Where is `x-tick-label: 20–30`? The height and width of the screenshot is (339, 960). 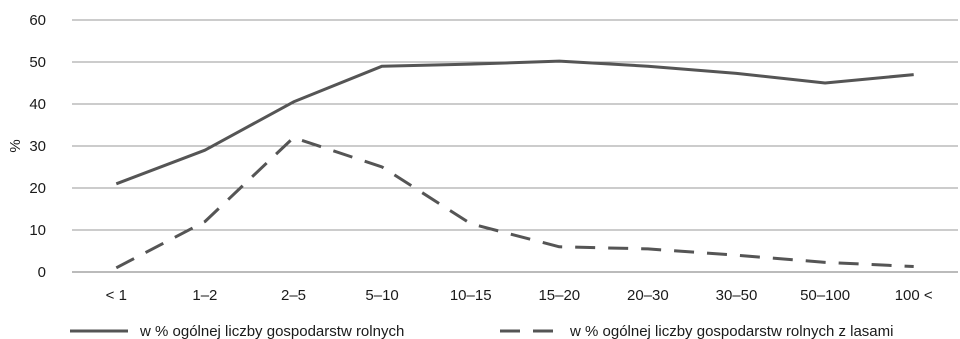
x-tick-label: 20–30 is located at coordinates (648, 295).